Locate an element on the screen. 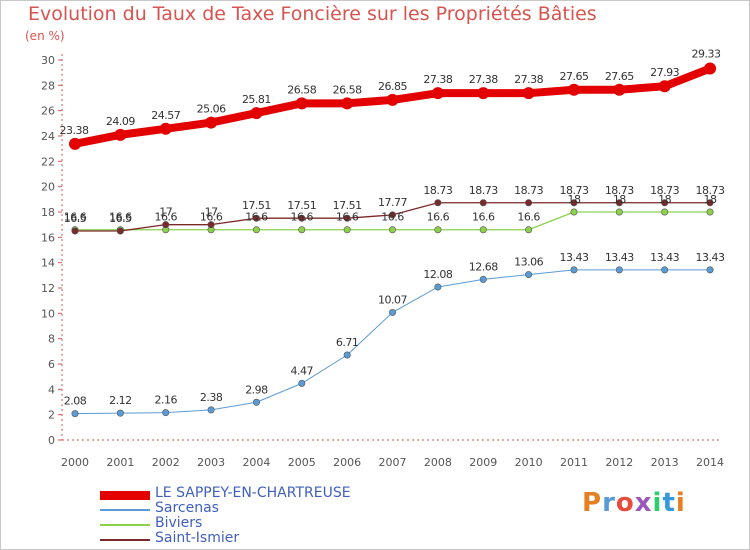 Image resolution: width=750 pixels, height=550 pixels. data-label: 10.07 is located at coordinates (392, 299).